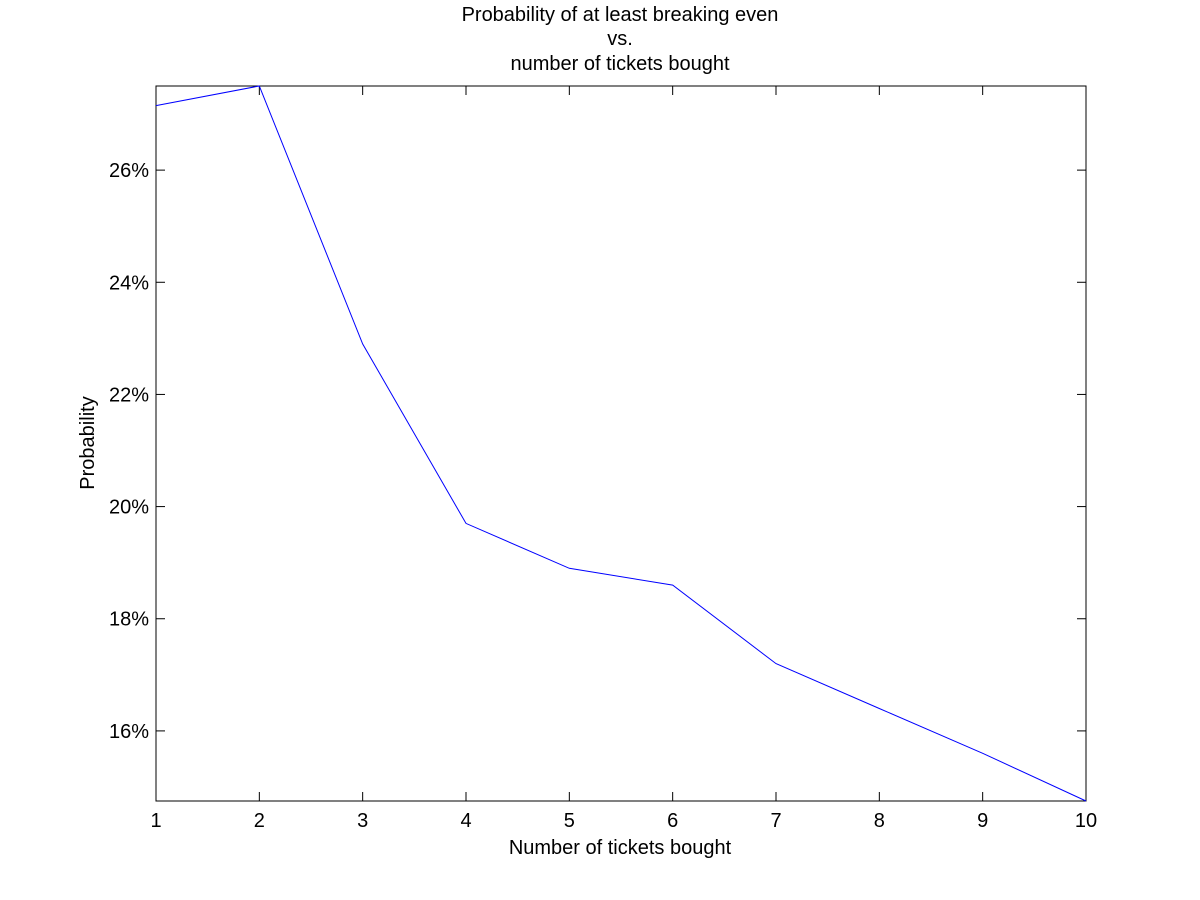  What do you see at coordinates (88, 442) in the screenshot?
I see `y-axis-label: Probability` at bounding box center [88, 442].